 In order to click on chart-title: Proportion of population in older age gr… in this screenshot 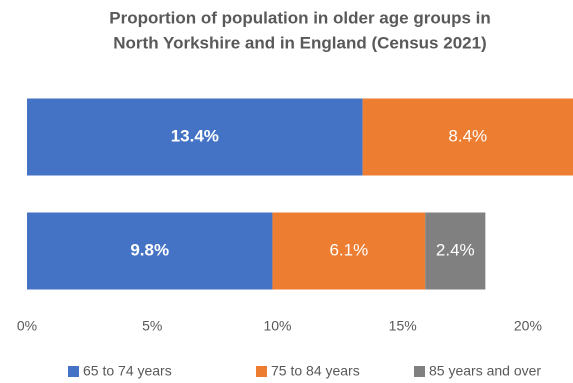, I will do `click(300, 17)`.